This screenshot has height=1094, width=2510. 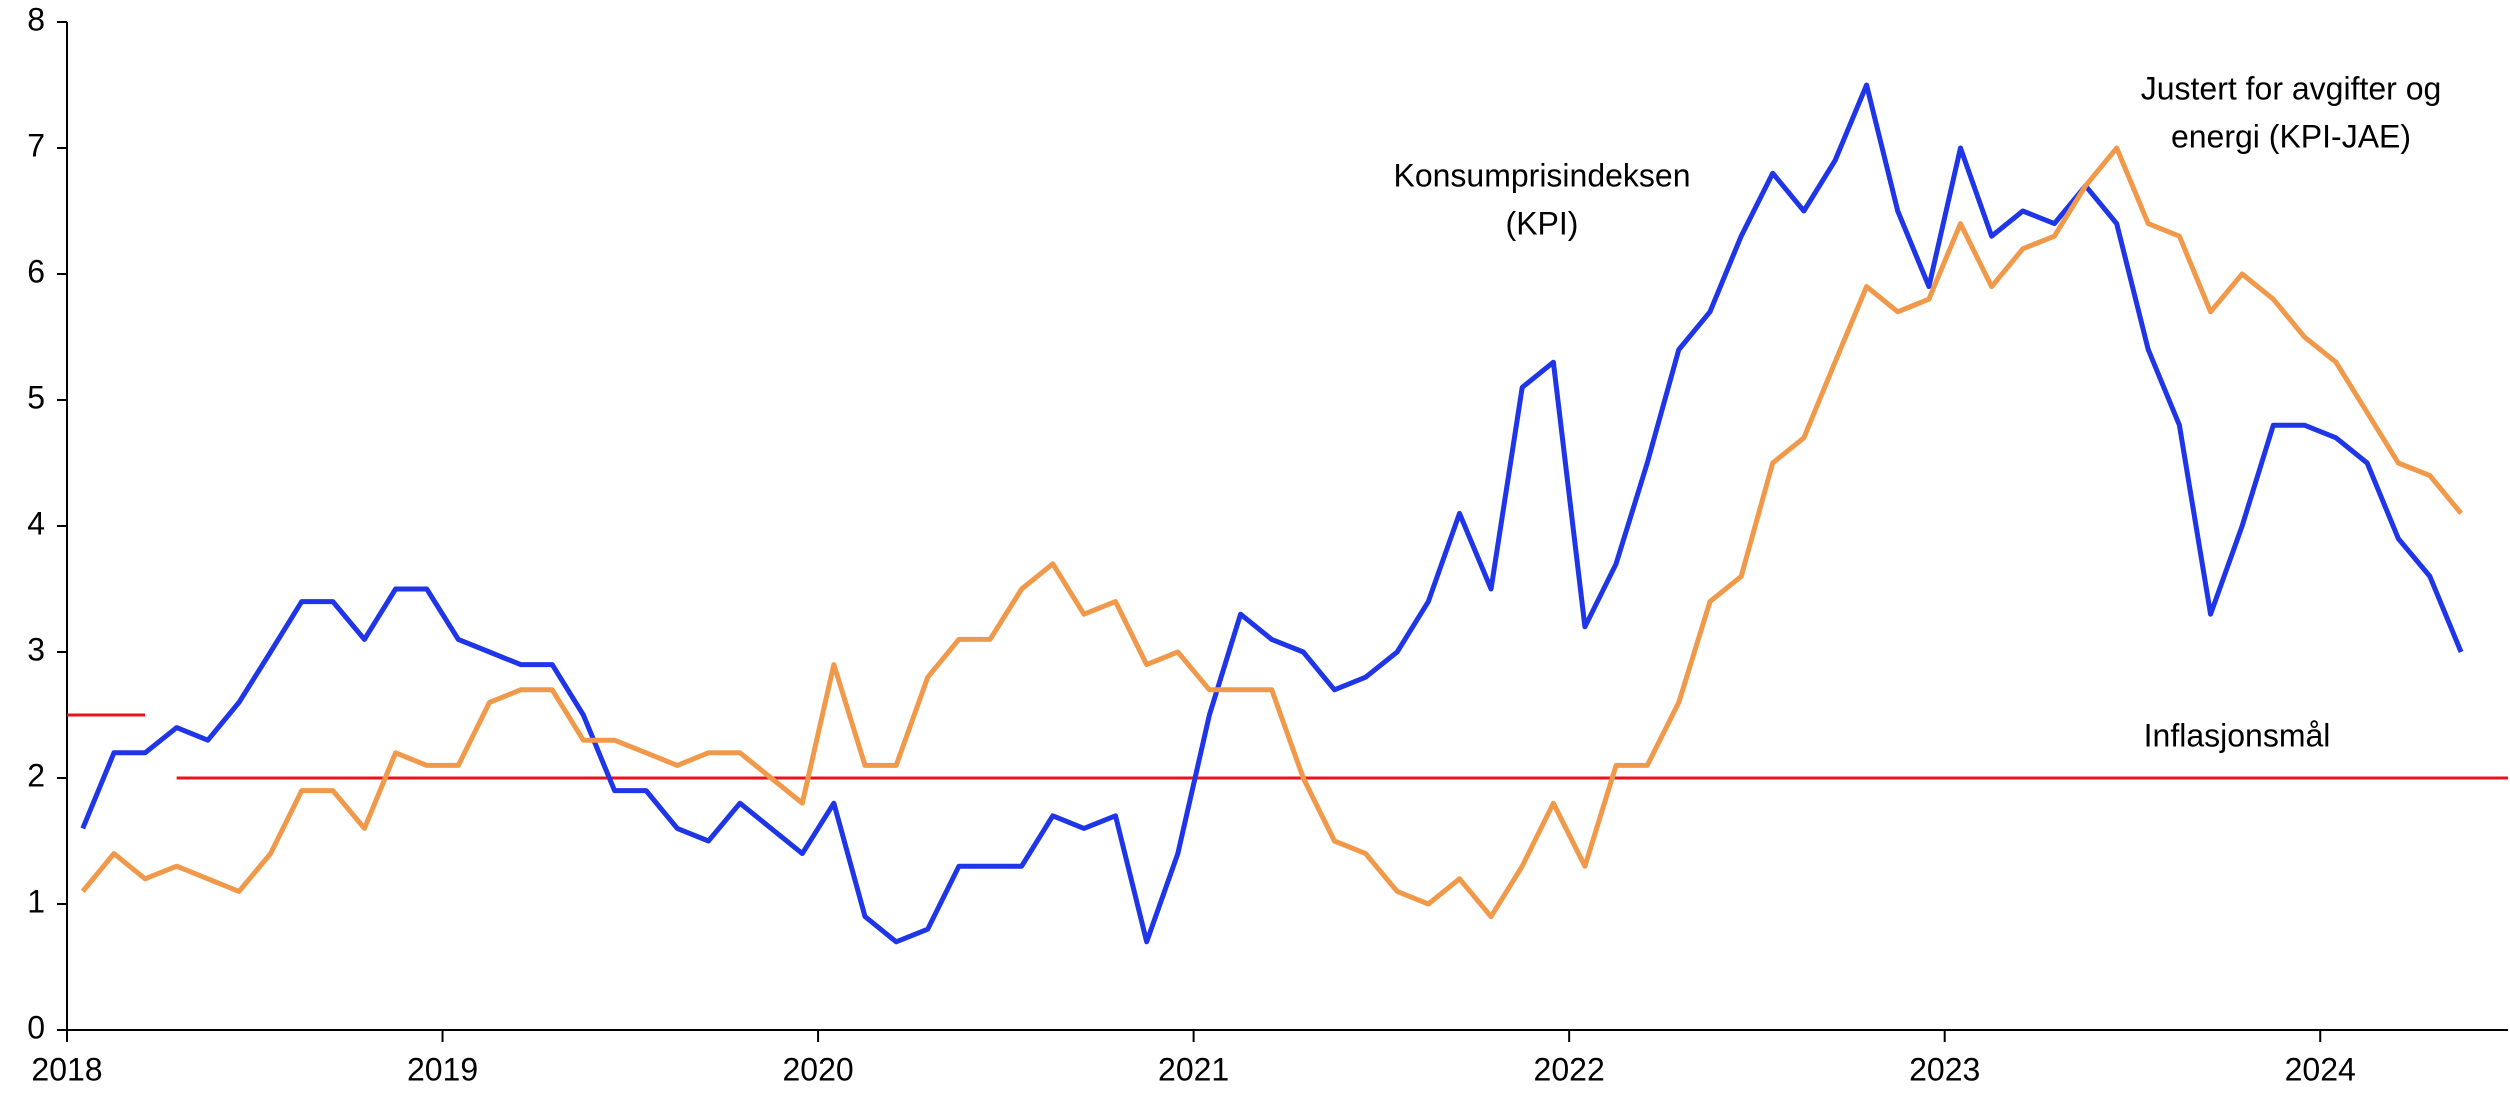 I want to click on y-tick-label: 1, so click(x=36, y=901).